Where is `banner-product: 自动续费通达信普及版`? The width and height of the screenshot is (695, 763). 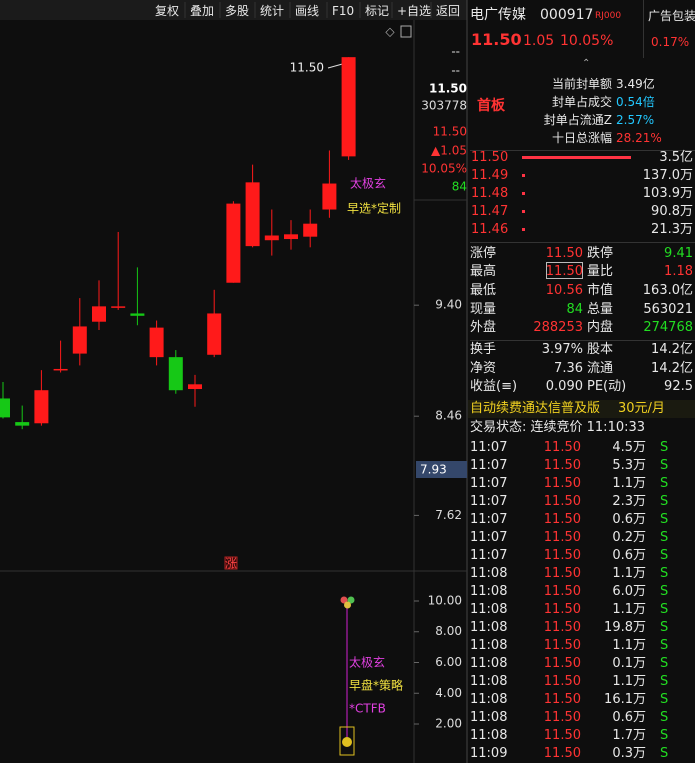 banner-product: 自动续费通达信普及版 is located at coordinates (535, 408).